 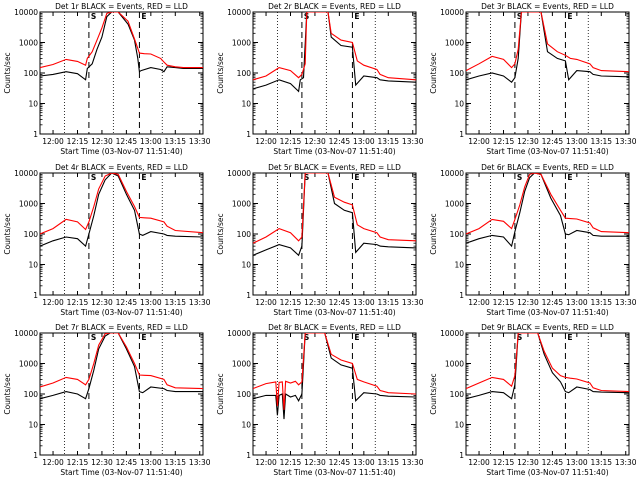 What do you see at coordinates (334, 167) in the screenshot?
I see `panel-title: Det 5r BLACK = Events, RED = LLD` at bounding box center [334, 167].